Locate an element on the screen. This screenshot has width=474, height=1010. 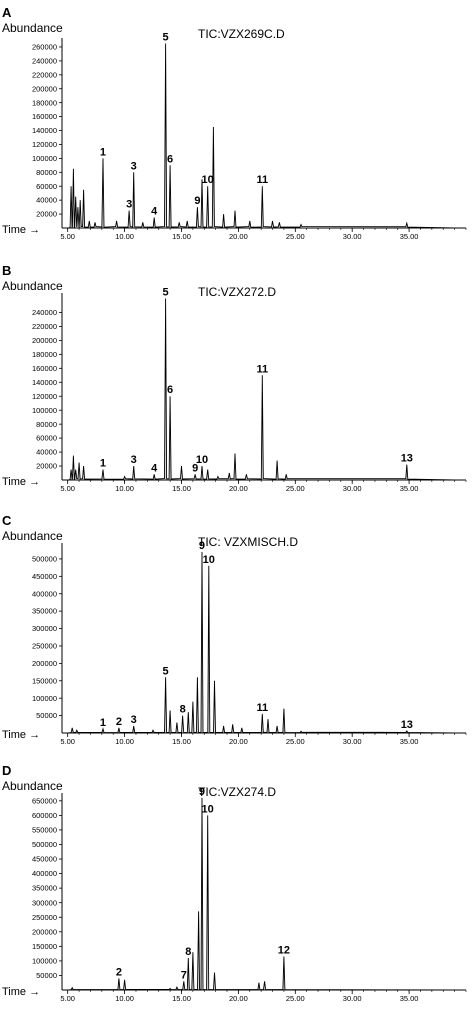
y-tick-label: 350000 is located at coordinates (44, 611).